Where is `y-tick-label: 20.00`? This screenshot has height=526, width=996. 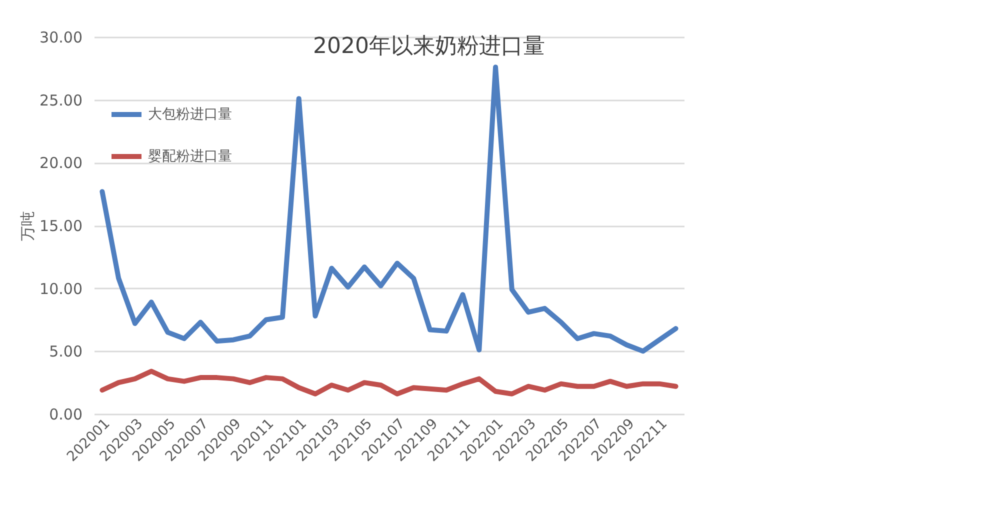 y-tick-label: 20.00 is located at coordinates (61, 163).